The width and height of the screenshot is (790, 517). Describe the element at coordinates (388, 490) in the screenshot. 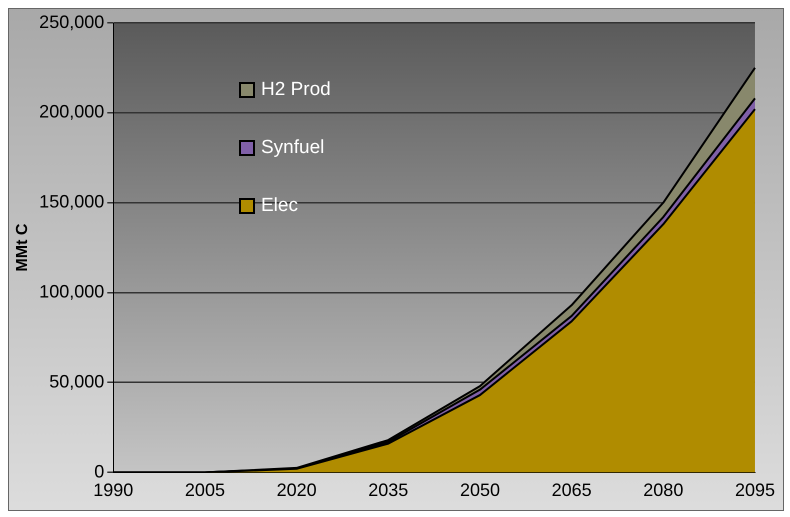

I see `x-tick-label: 2035` at that location.